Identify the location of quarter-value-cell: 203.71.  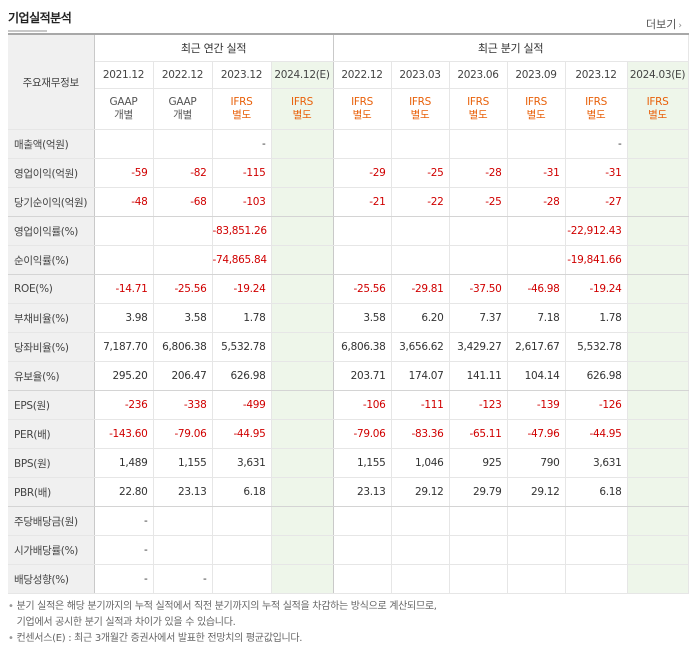
(362, 376).